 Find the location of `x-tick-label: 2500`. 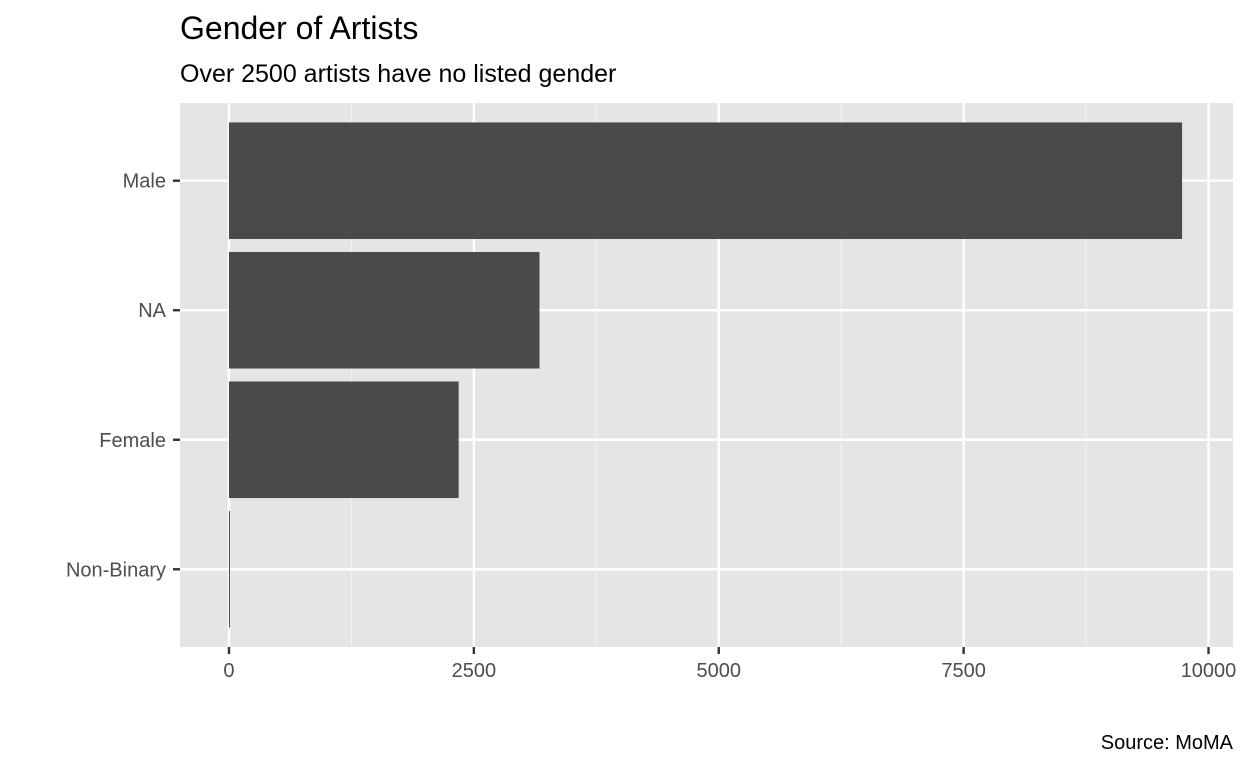

x-tick-label: 2500 is located at coordinates (474, 671).